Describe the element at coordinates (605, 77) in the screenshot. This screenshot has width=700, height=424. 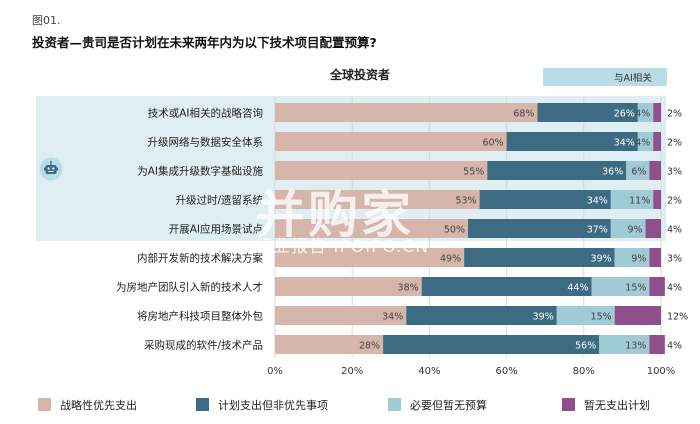
I see `ai-related-legend-swatch` at that location.